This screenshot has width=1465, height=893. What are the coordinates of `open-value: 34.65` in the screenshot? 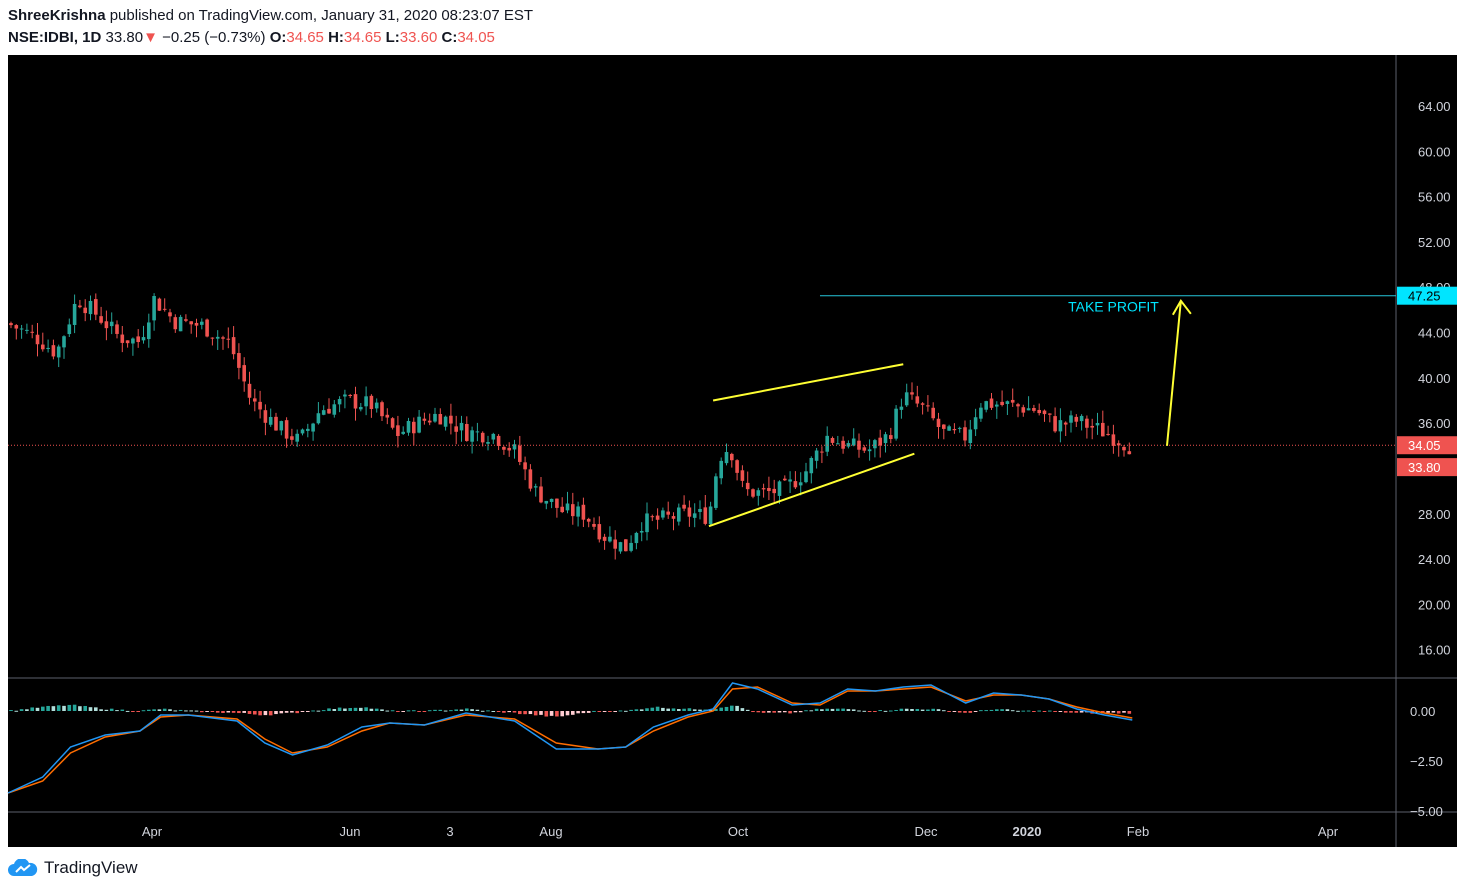 It's located at (305, 37).